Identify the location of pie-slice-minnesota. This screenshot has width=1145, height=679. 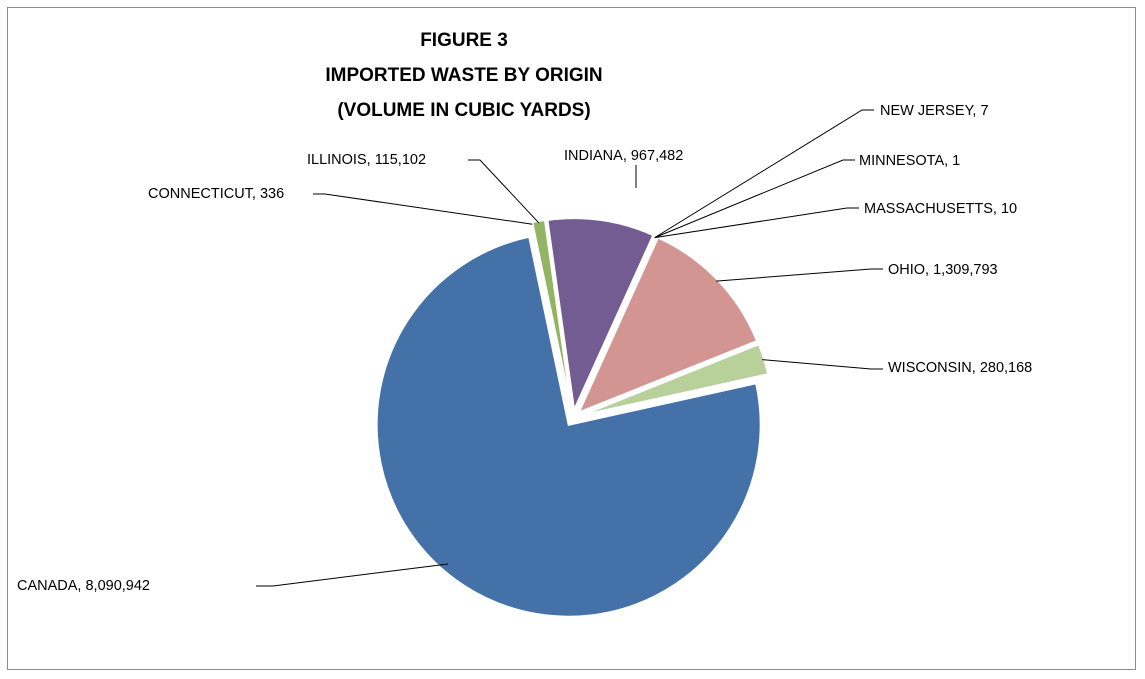
(616, 323).